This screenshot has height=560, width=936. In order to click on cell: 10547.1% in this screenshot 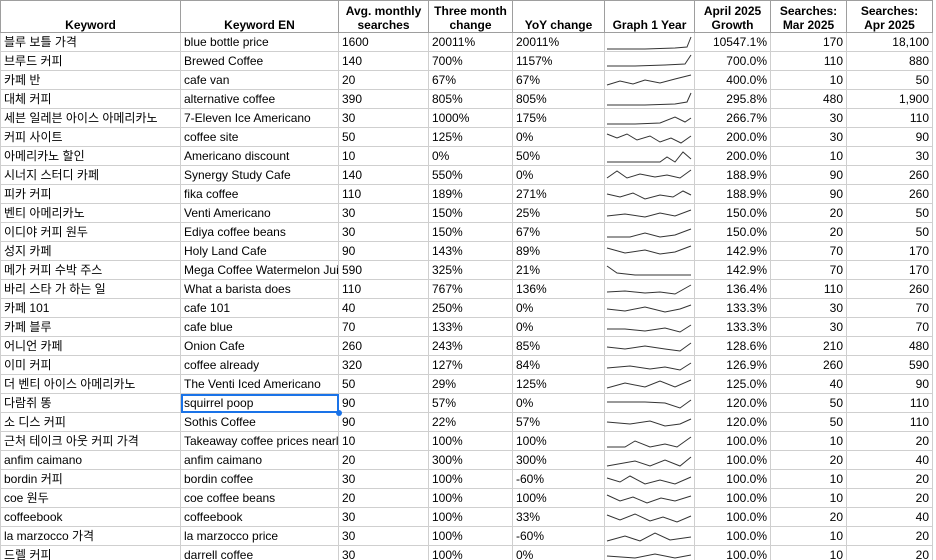, I will do `click(732, 42)`.